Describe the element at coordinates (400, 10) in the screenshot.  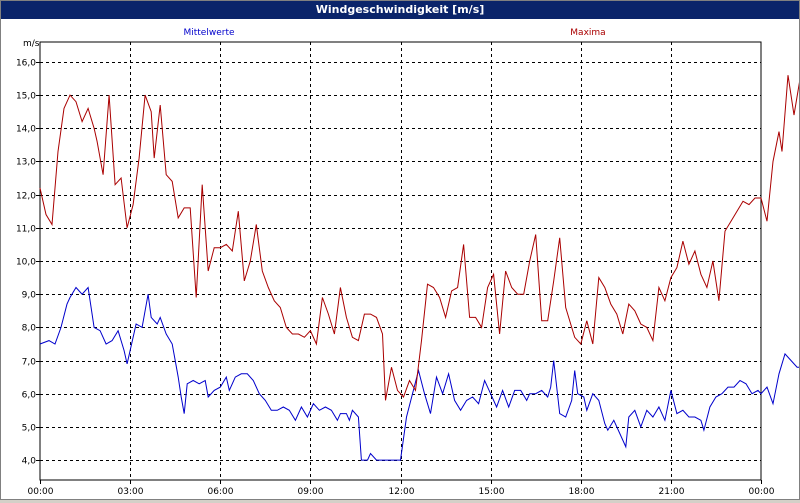
I see `window-title: Windgeschwindigkeit [m/s]` at that location.